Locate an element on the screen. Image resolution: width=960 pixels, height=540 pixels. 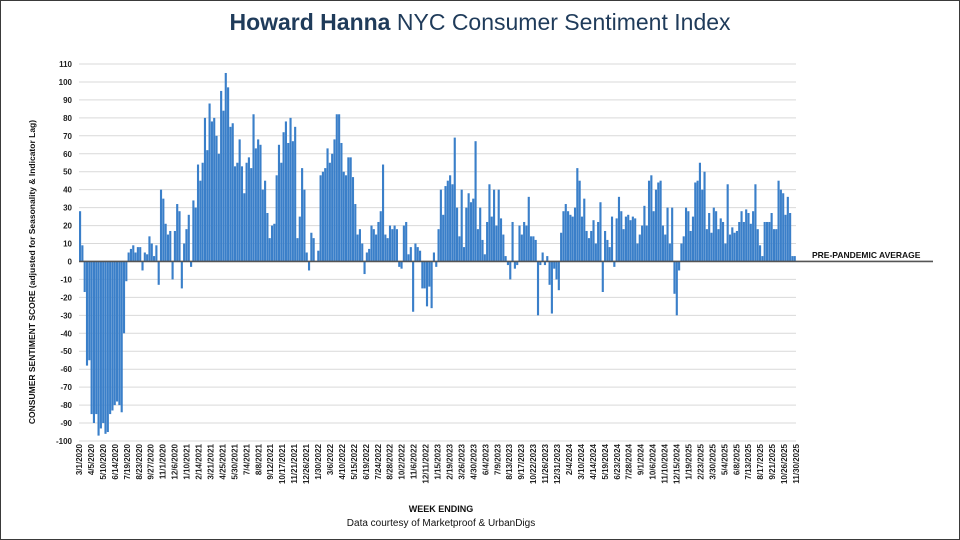
x-tick-label: 2/4/2024 is located at coordinates (569, 459).